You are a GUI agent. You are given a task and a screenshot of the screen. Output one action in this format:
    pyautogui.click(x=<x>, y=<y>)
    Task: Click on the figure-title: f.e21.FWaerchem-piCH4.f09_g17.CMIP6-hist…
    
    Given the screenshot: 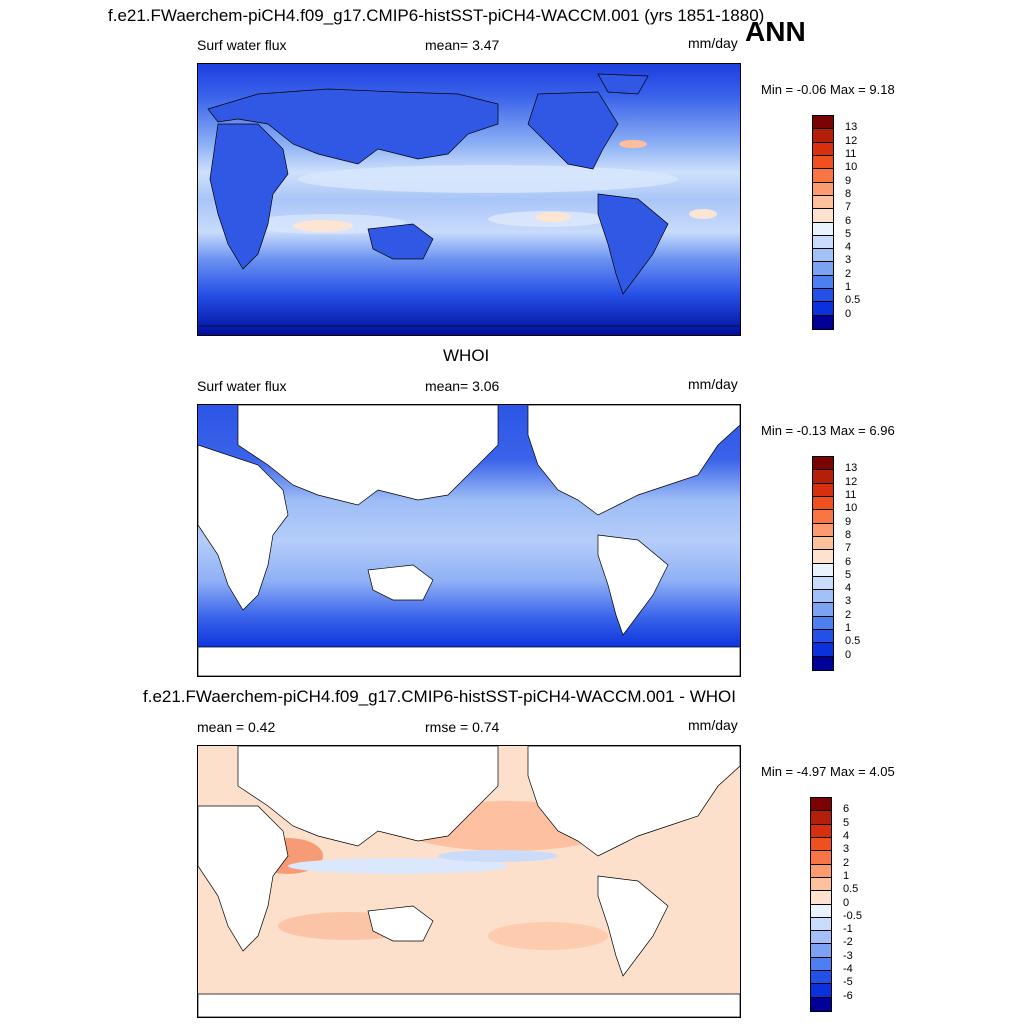 What is the action you would take?
    pyautogui.click(x=436, y=15)
    